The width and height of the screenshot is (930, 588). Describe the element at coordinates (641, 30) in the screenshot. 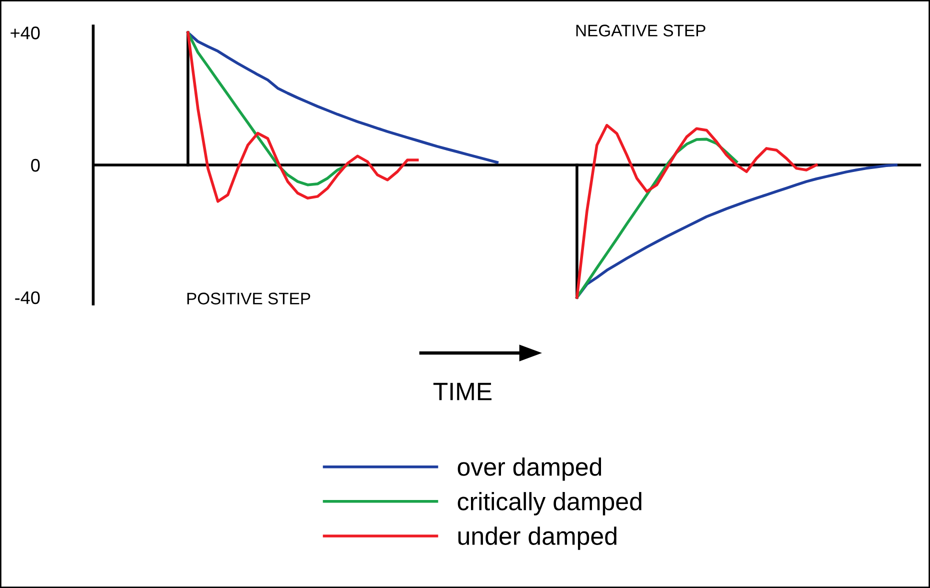

I see `annotation: NEGATIVE STEP` at that location.